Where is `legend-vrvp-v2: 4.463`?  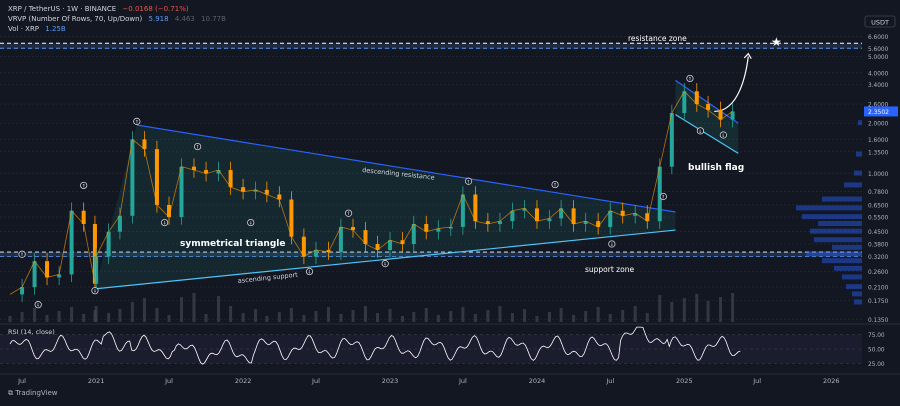 legend-vrvp-v2: 4.463 is located at coordinates (184, 19).